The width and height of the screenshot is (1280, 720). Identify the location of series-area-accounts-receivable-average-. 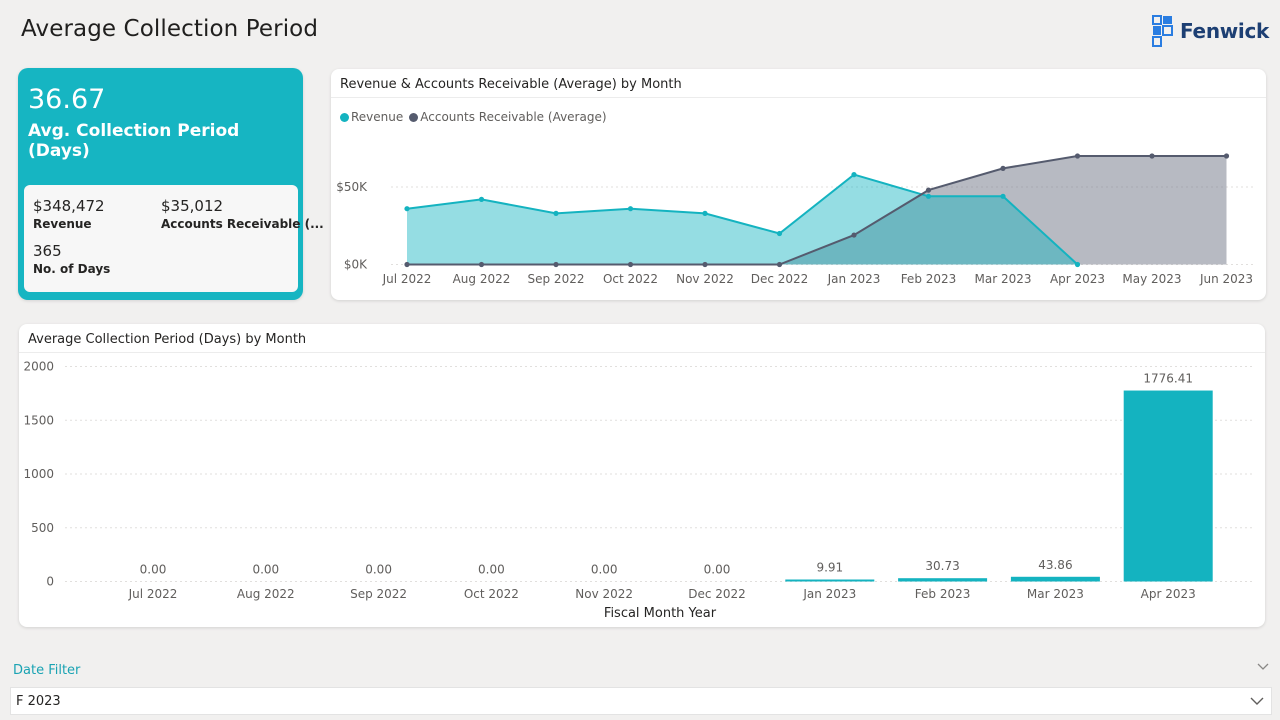
(817, 210).